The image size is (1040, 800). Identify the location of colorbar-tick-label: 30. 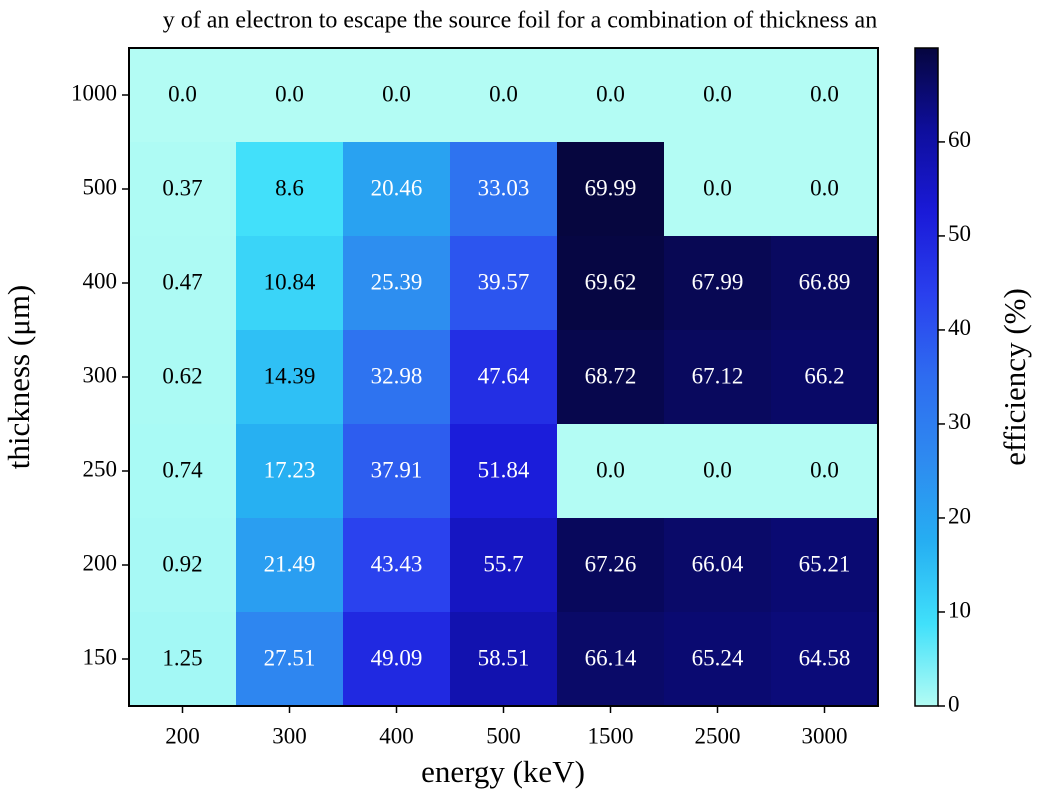
(959, 421).